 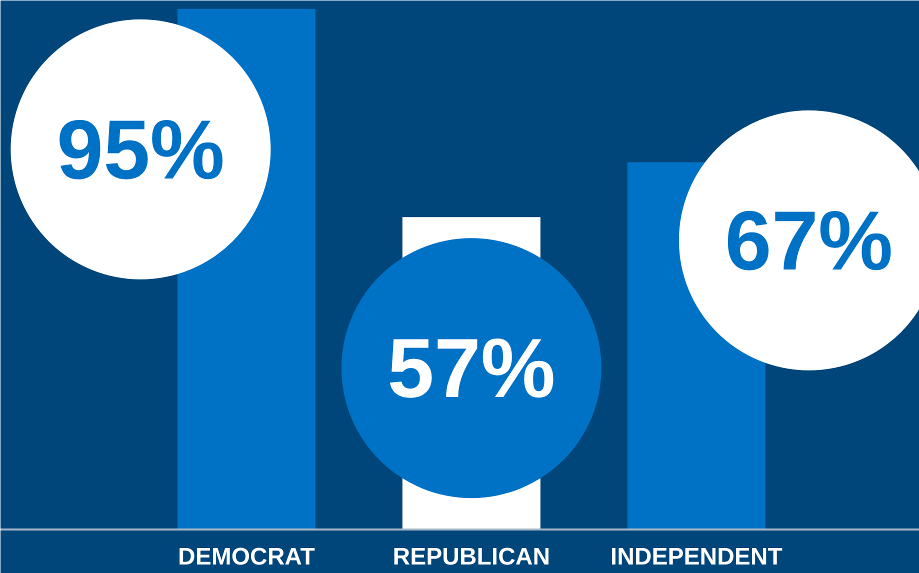 I want to click on x-tick-label: DEMOCRAT, so click(x=247, y=557).